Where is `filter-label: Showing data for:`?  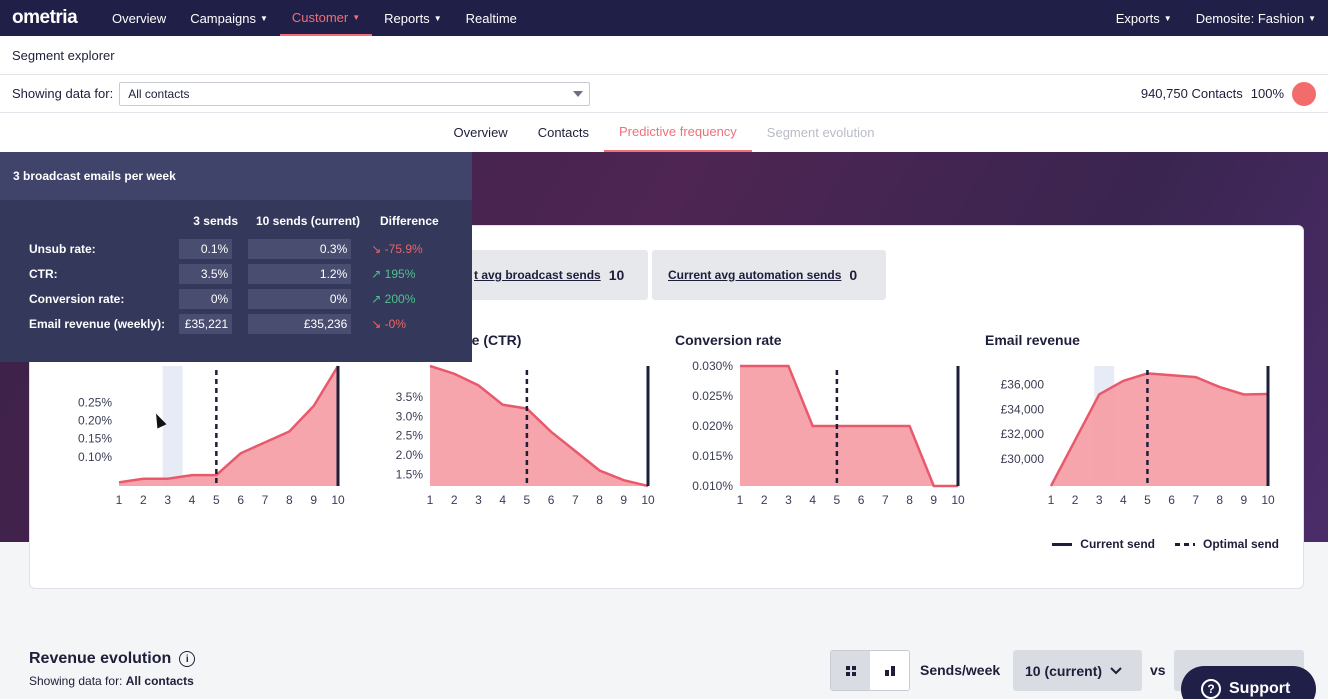
filter-label: Showing data for: is located at coordinates (63, 93).